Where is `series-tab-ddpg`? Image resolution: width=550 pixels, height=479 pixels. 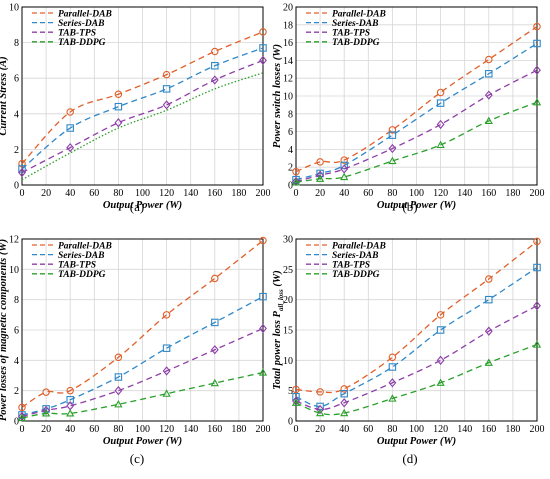 series-tab-ddpg is located at coordinates (142, 126).